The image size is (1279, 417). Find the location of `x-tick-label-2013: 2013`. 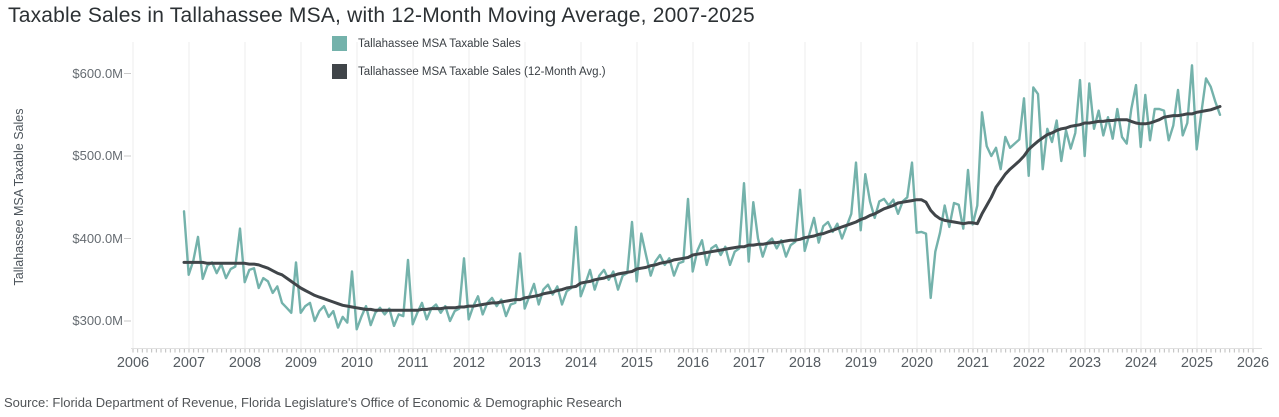

x-tick-label-2013: 2013 is located at coordinates (525, 363).